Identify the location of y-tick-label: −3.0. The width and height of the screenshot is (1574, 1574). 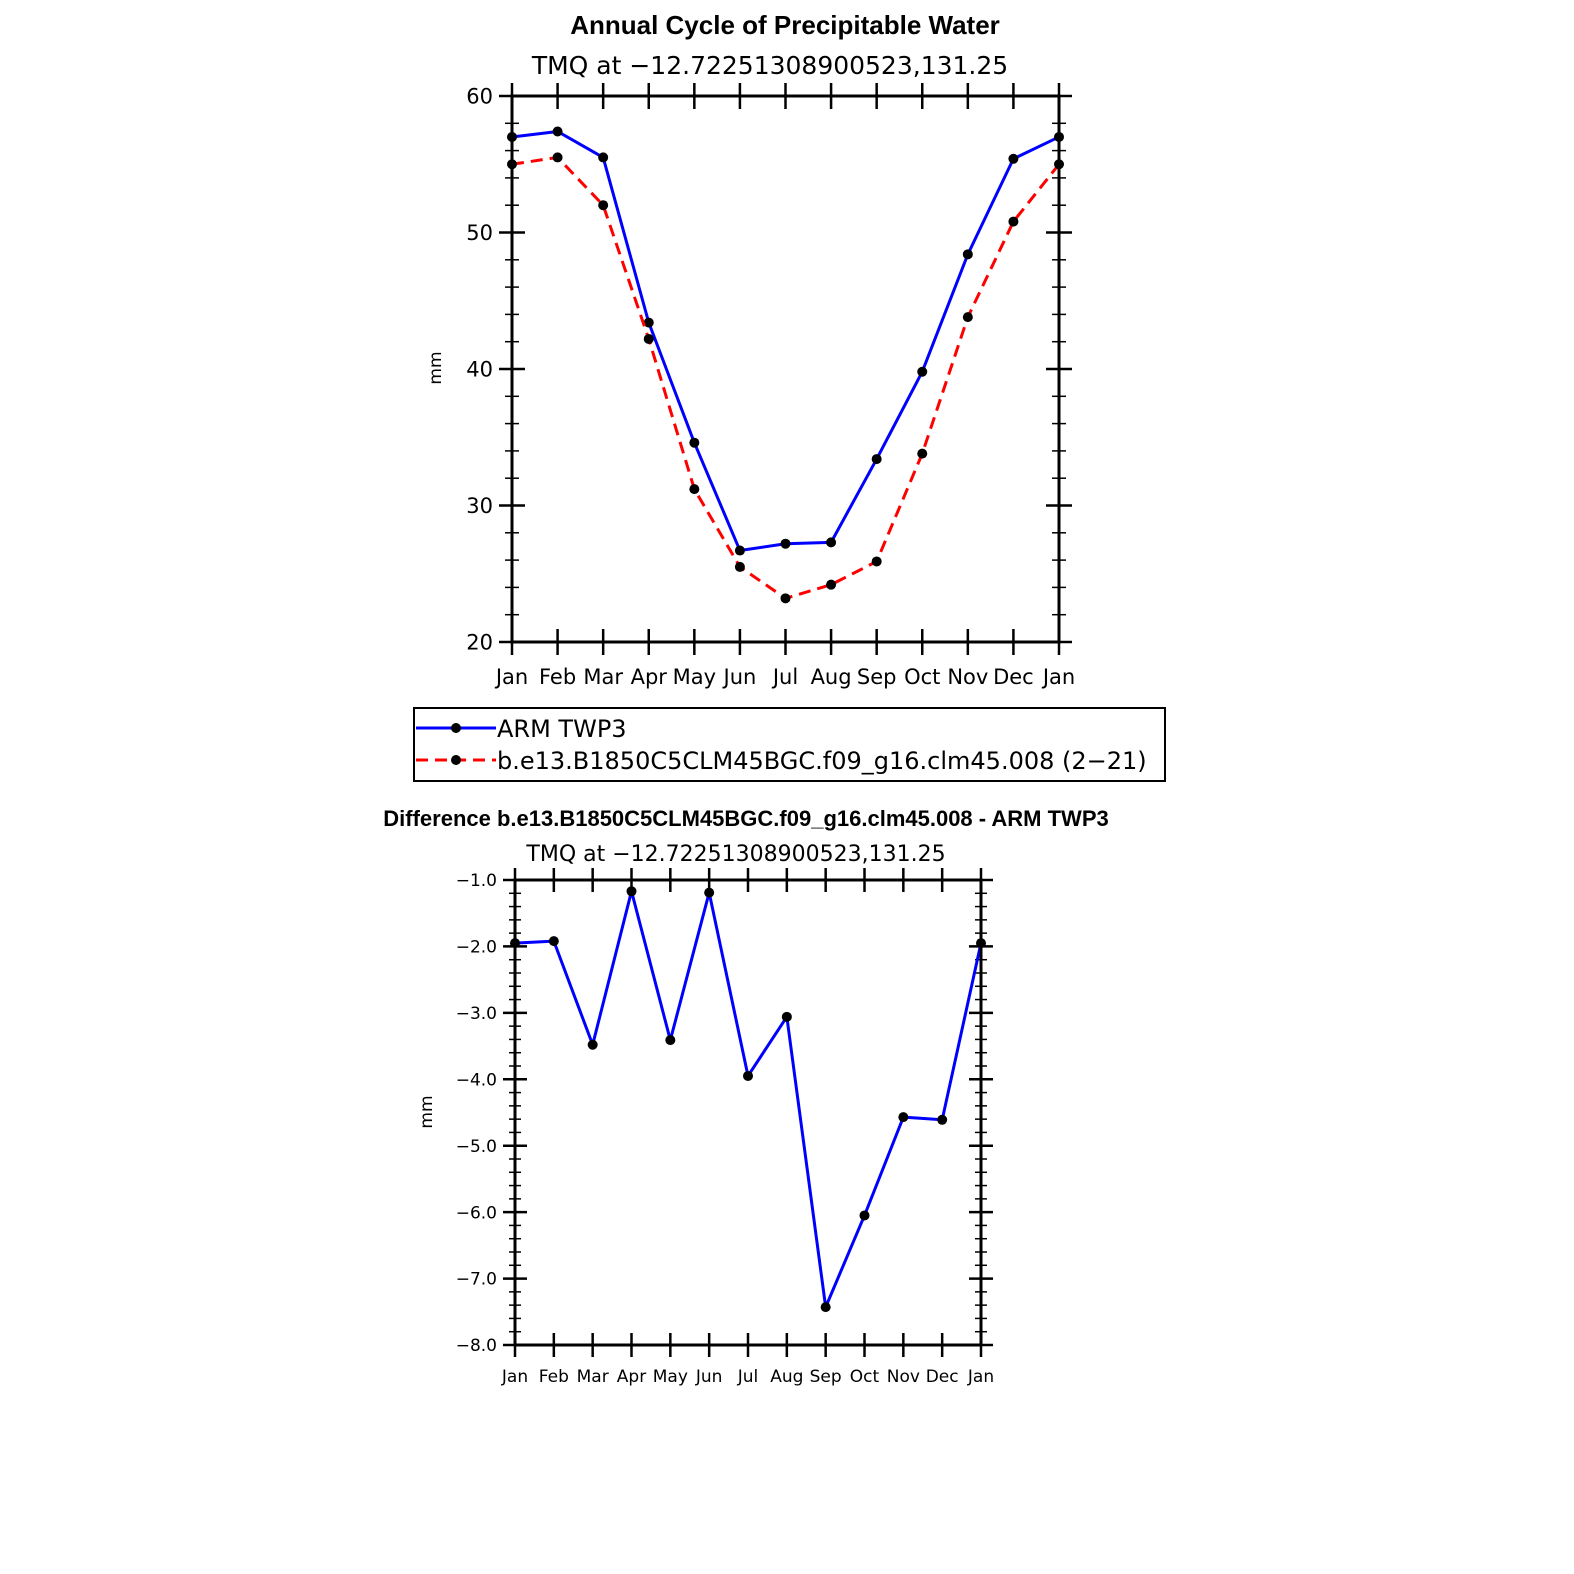
(476, 1014).